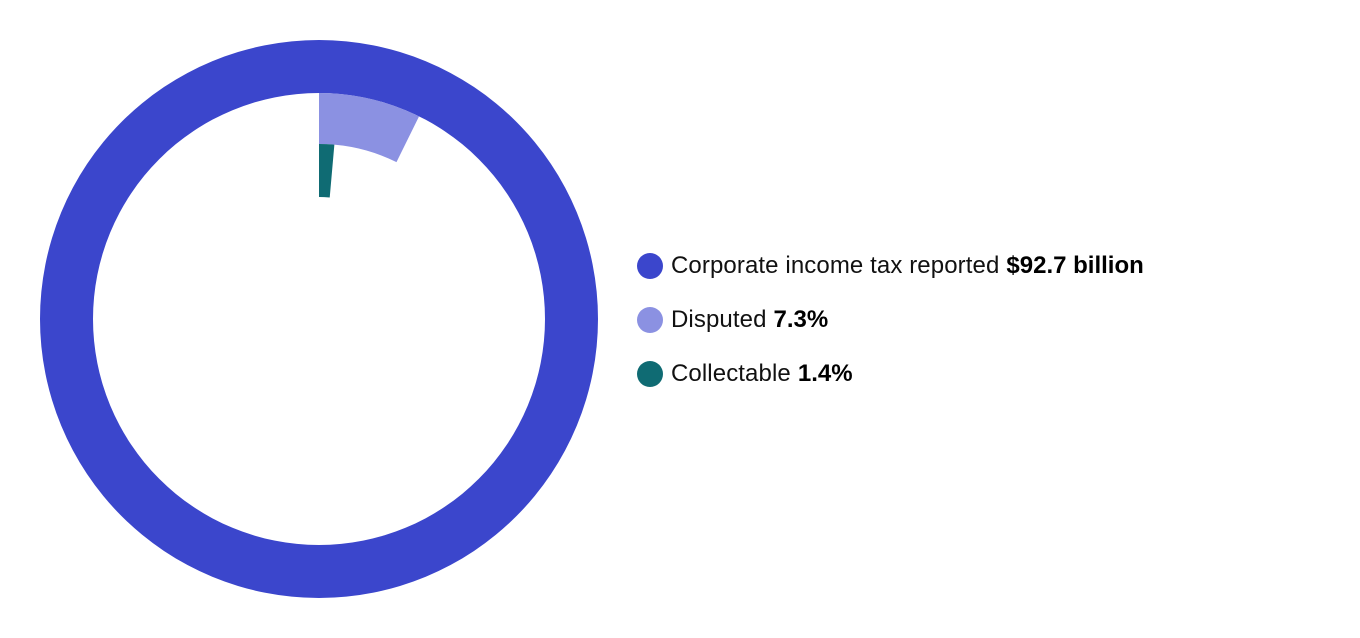 This screenshot has width=1360, height=638. Describe the element at coordinates (650, 320) in the screenshot. I see `legend-swatch-disputed` at that location.